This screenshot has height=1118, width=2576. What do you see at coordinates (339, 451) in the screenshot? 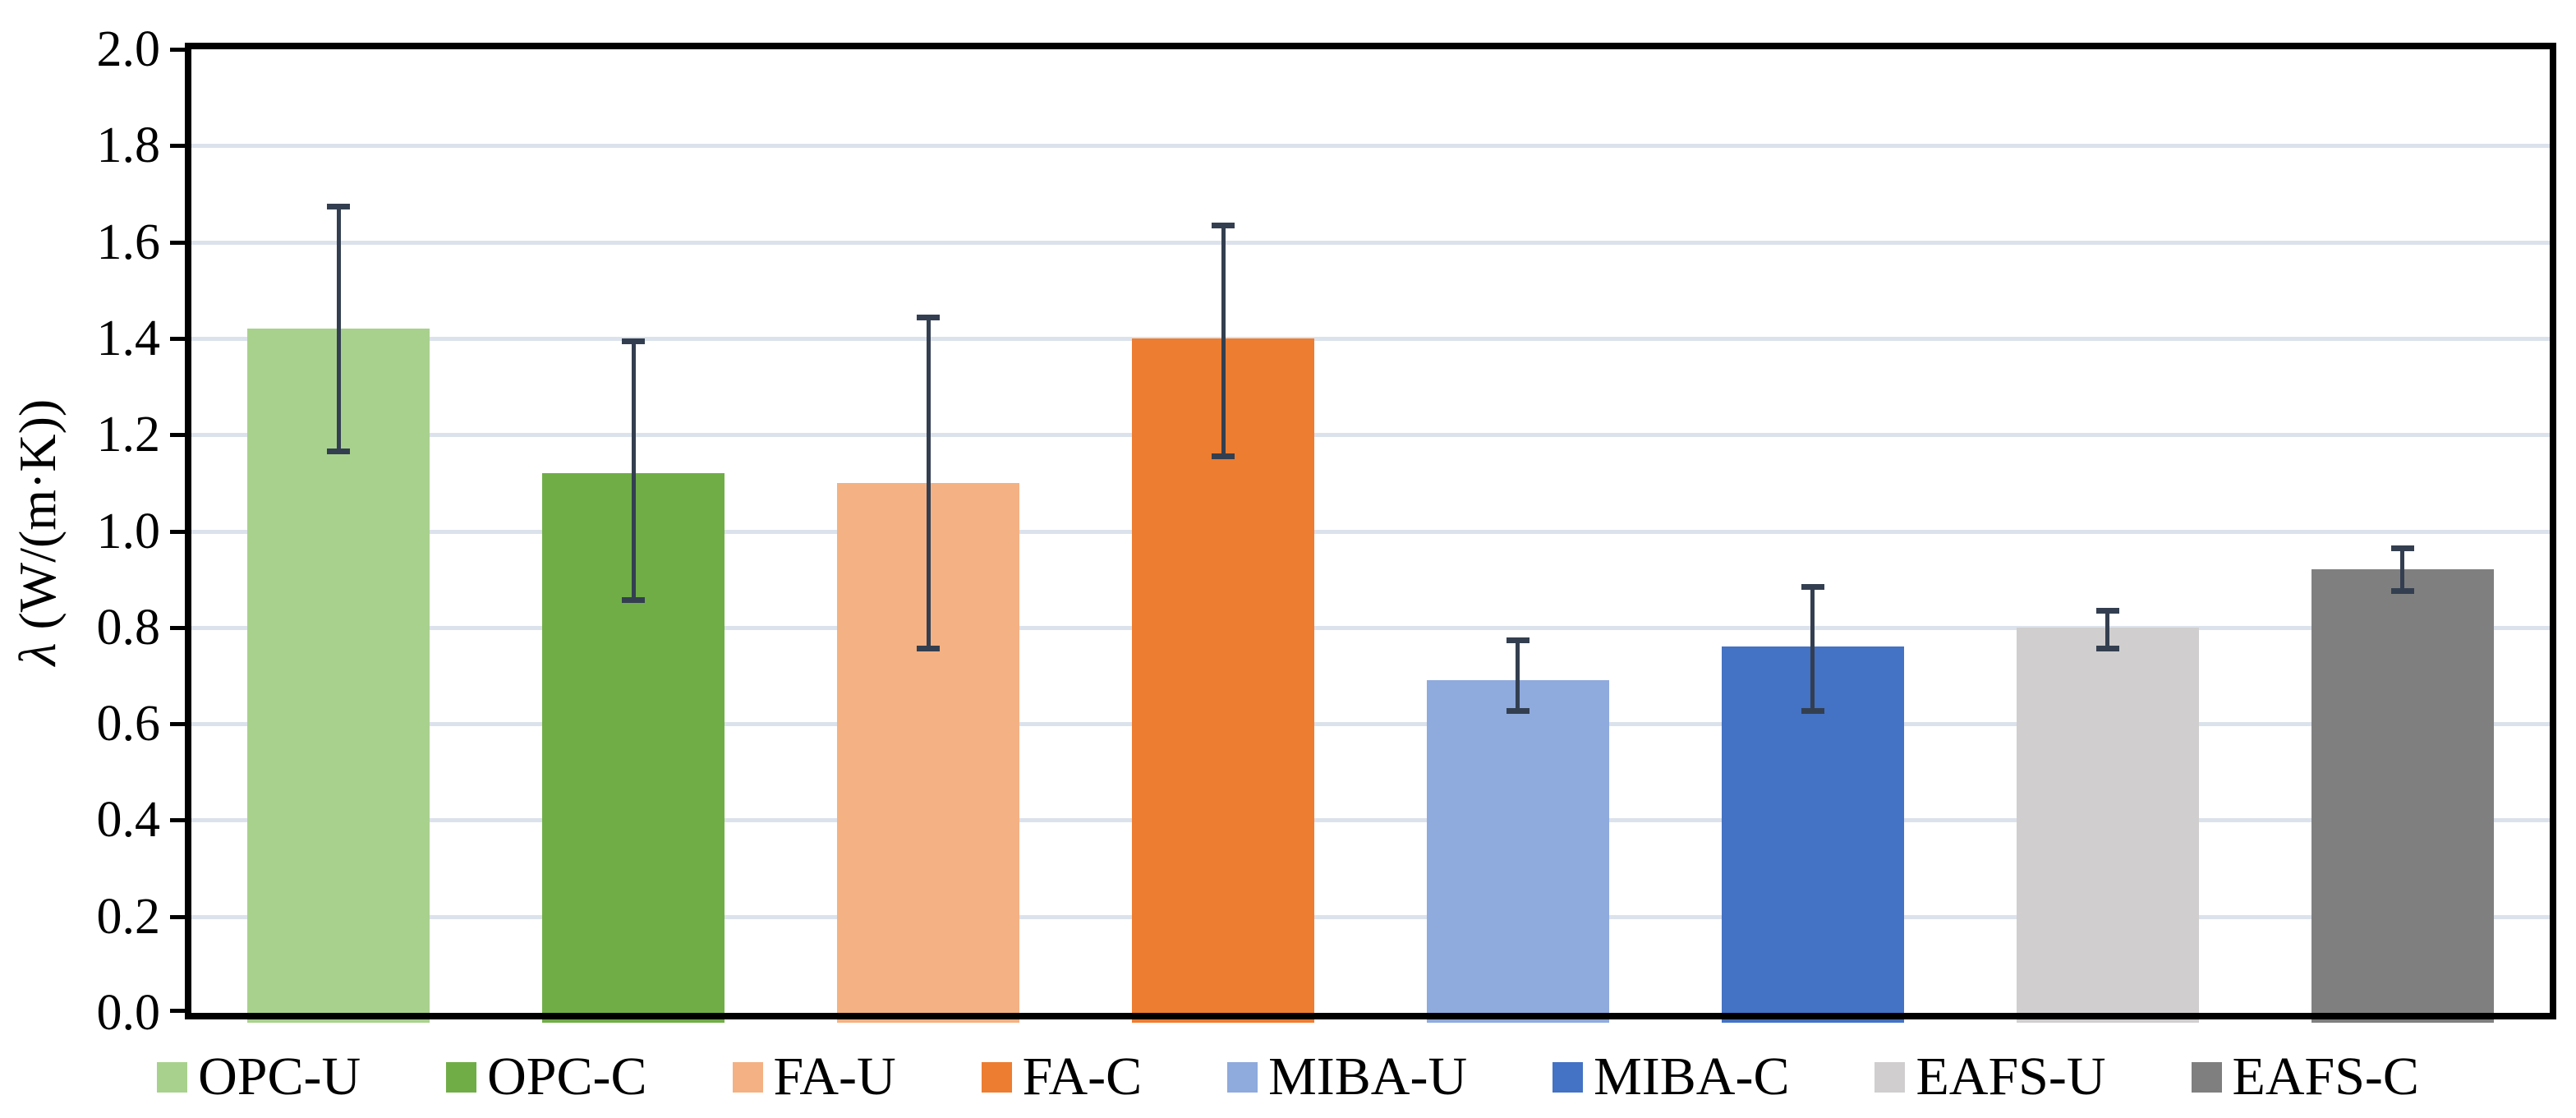
I see `error-bar-cap-bottom-opc-u` at bounding box center [339, 451].